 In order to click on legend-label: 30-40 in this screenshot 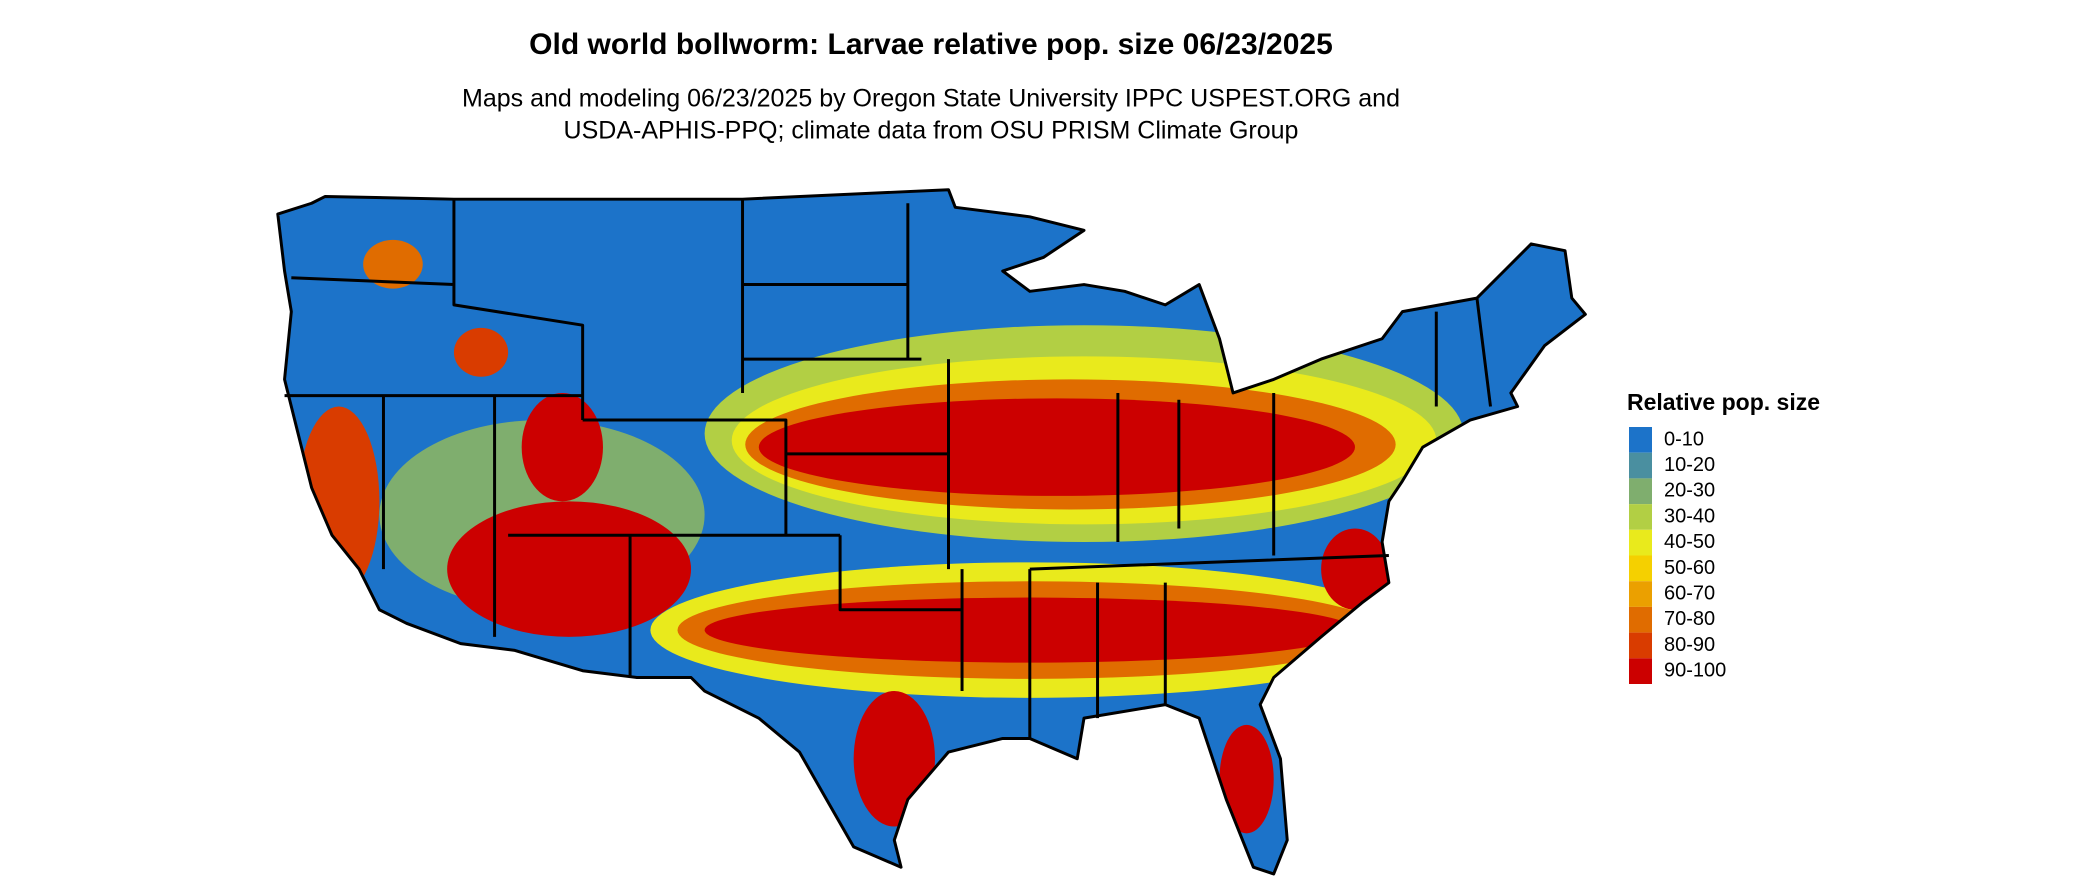, I will do `click(1689, 516)`.